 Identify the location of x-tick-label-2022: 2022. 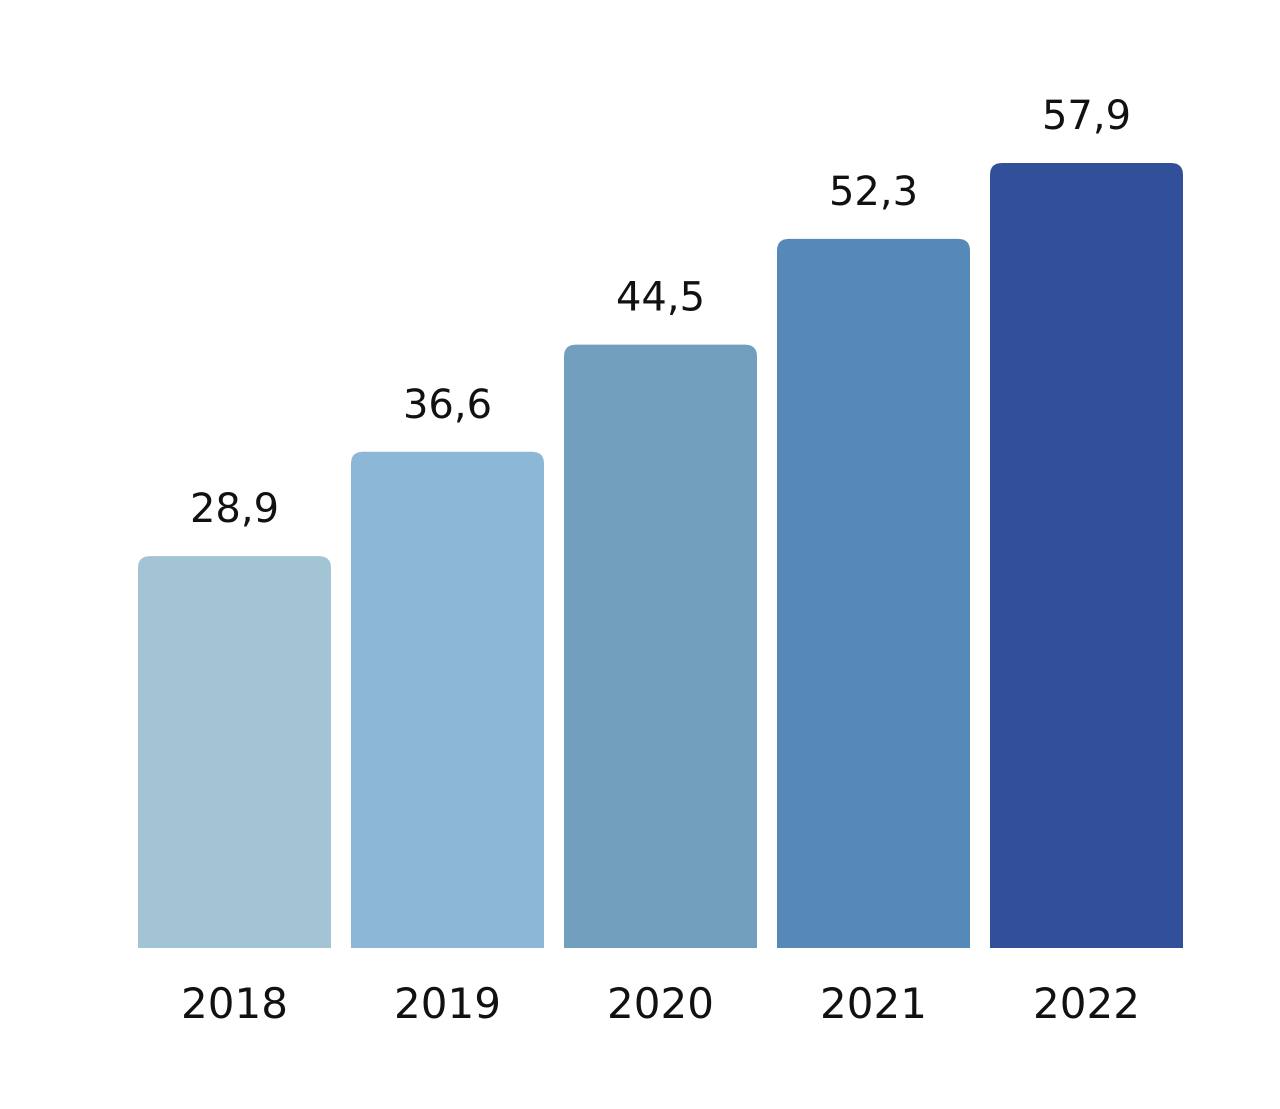
(1086, 1003).